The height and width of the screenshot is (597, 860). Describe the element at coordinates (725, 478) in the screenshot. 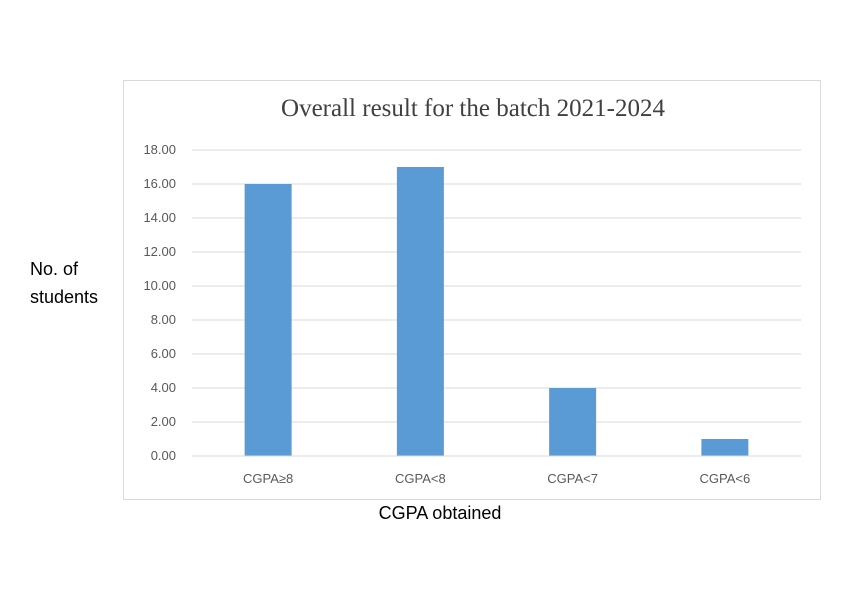

I see `x-tick-label: CGPA<6` at that location.